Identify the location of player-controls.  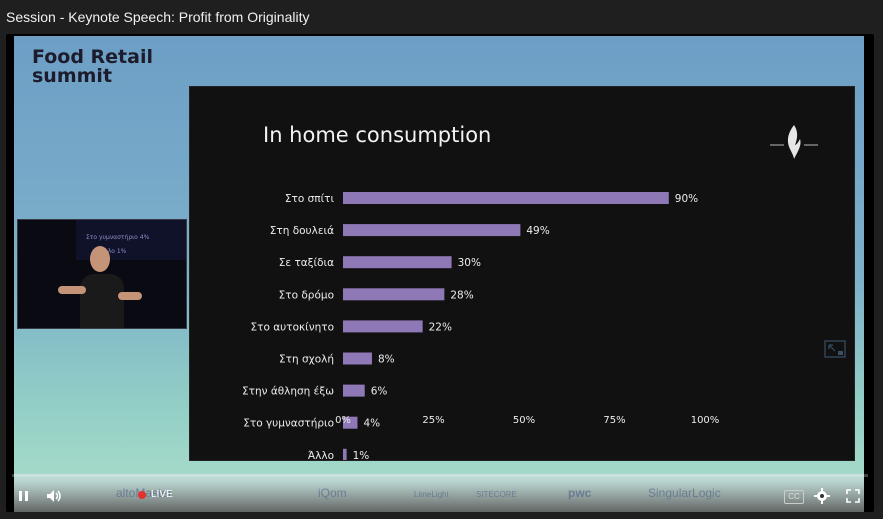
(440, 496).